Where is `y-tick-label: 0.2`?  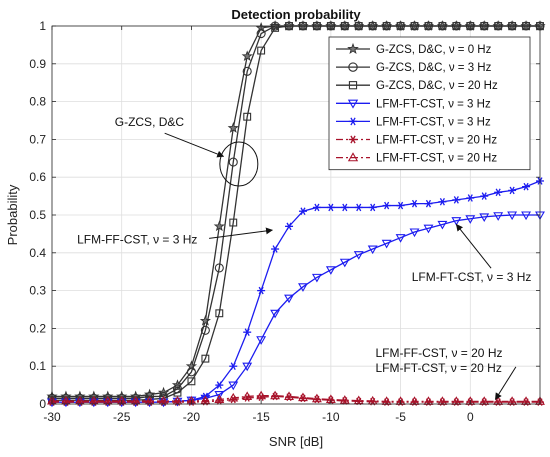
y-tick-label: 0.2 is located at coordinates (37, 328).